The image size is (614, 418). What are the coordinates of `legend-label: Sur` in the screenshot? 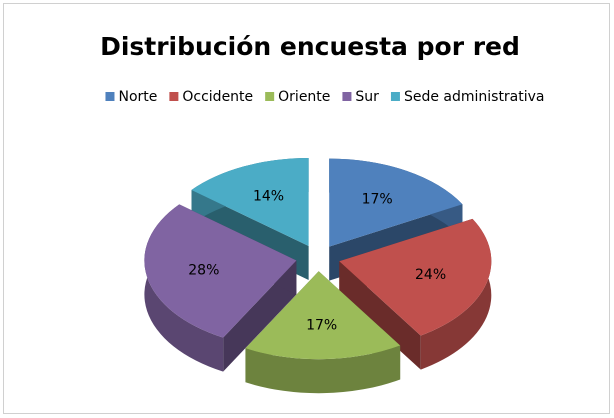 It's located at (367, 97).